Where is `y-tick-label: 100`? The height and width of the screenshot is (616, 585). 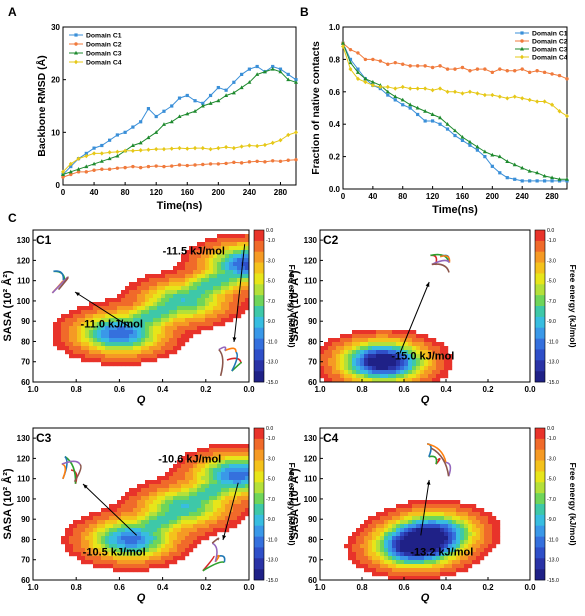 y-tick-label: 100 is located at coordinates (311, 301).